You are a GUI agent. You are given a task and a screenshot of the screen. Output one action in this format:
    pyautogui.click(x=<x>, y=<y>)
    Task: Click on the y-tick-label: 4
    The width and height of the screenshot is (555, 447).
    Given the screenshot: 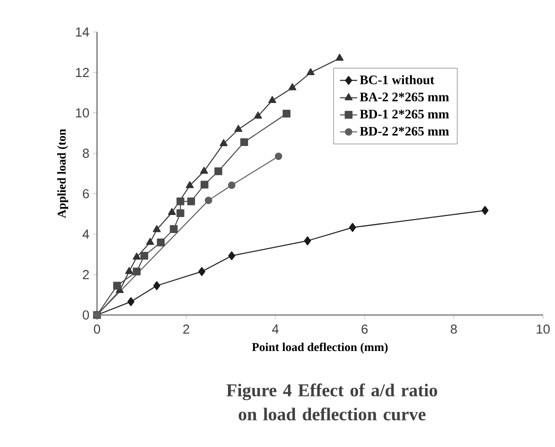 What is the action you would take?
    pyautogui.click(x=86, y=234)
    